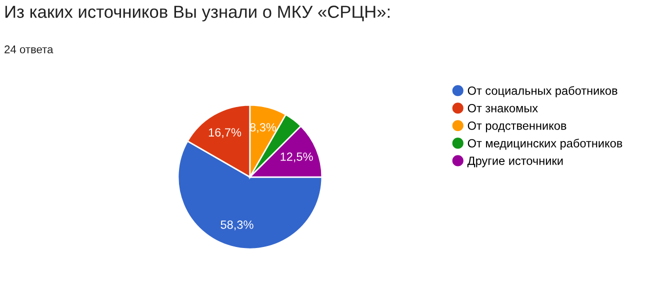 This screenshot has height=296, width=672. What do you see at coordinates (545, 144) in the screenshot?
I see `legend-label: От медицинских работников` at bounding box center [545, 144].